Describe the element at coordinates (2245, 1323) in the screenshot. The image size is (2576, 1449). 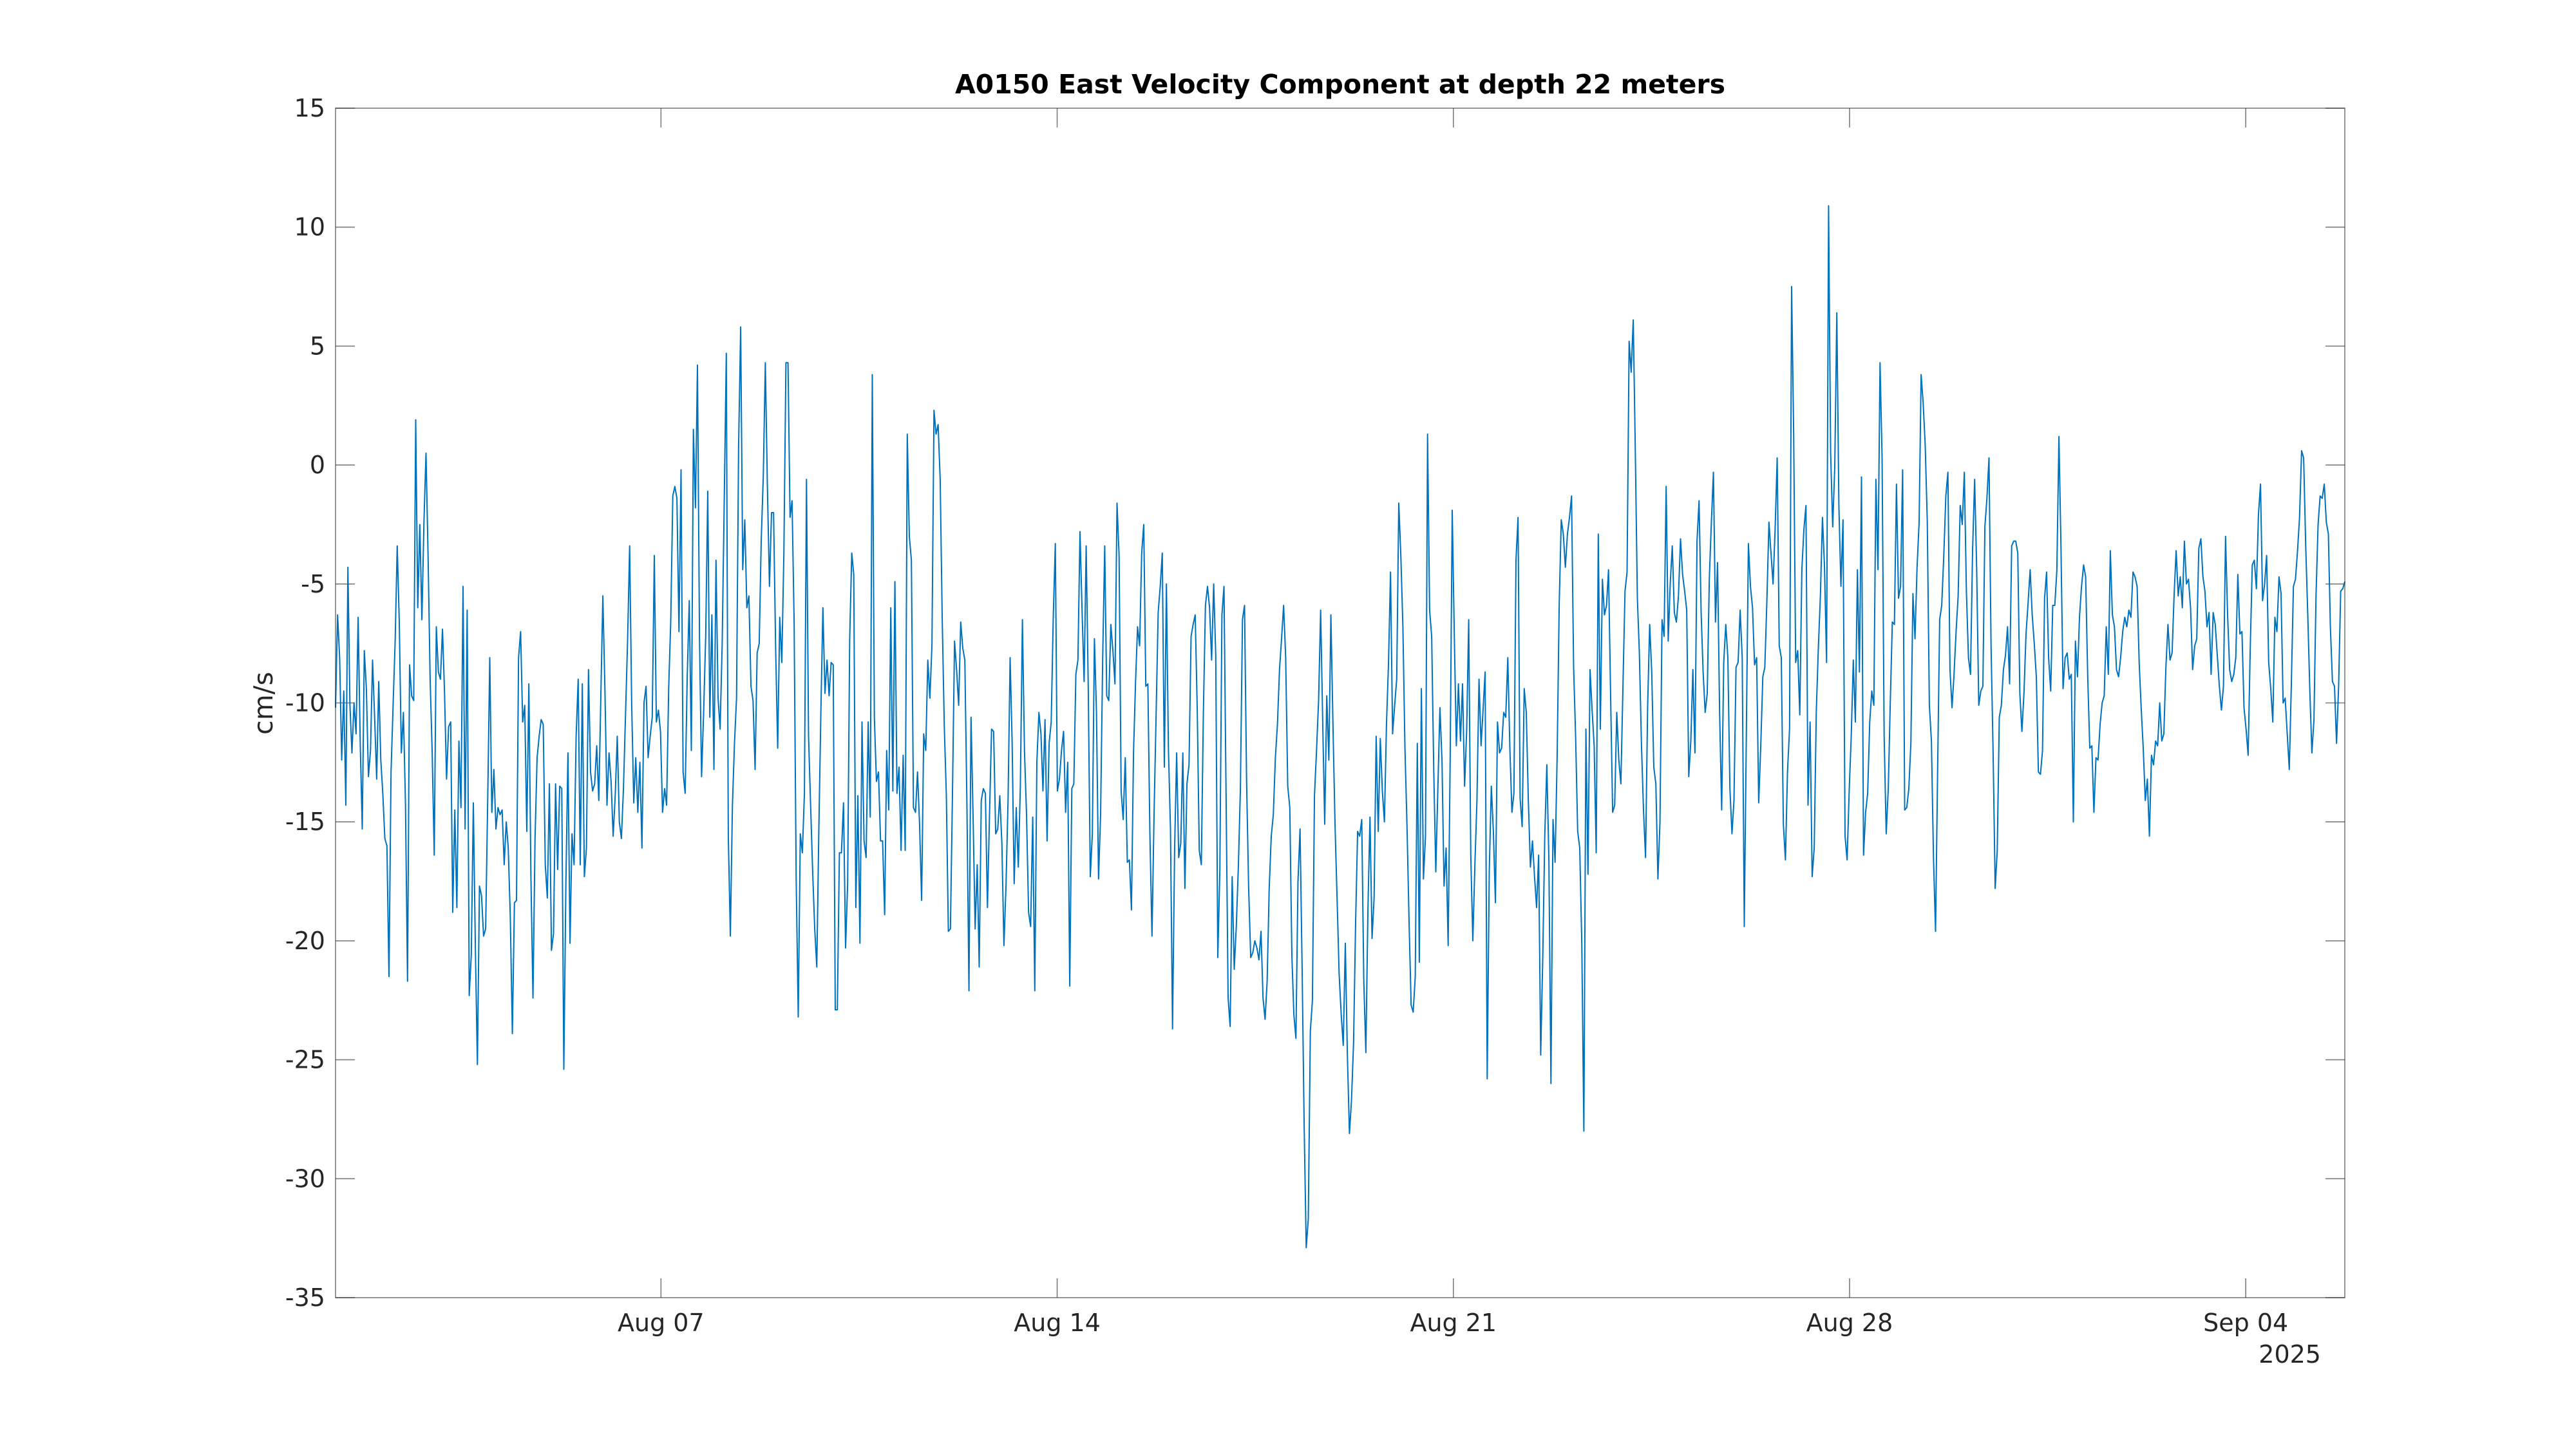
I see `x-tick-label: Sep 04` at that location.